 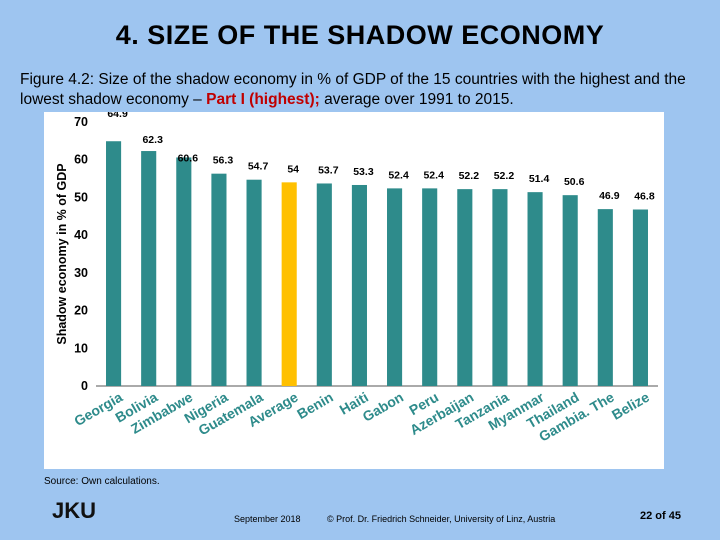 I want to click on data-label: 54.7, so click(x=258, y=167).